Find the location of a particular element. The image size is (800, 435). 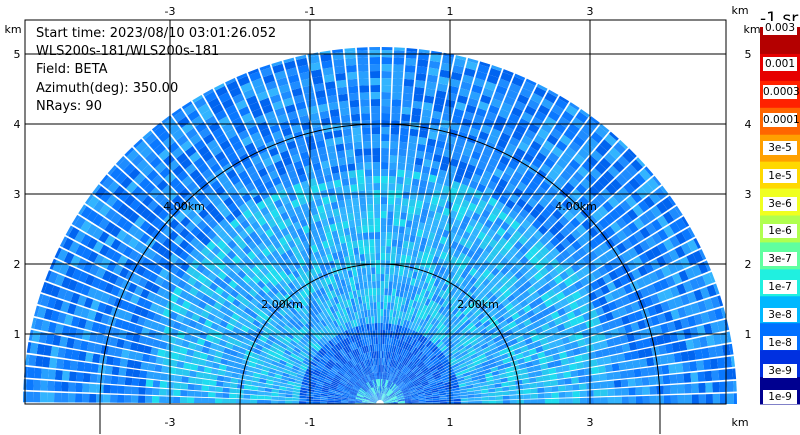

nrays-text: NRays: 90 is located at coordinates (69, 106).